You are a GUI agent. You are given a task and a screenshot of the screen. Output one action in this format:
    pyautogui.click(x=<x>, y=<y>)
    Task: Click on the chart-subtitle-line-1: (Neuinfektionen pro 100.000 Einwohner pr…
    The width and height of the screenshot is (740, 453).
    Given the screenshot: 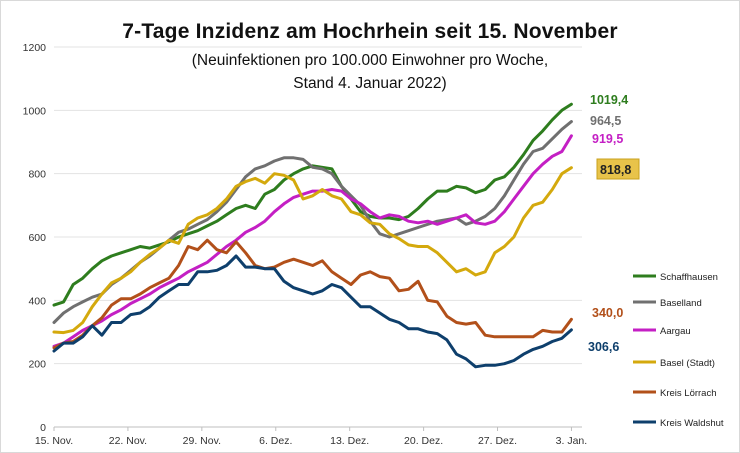 What is the action you would take?
    pyautogui.click(x=370, y=60)
    